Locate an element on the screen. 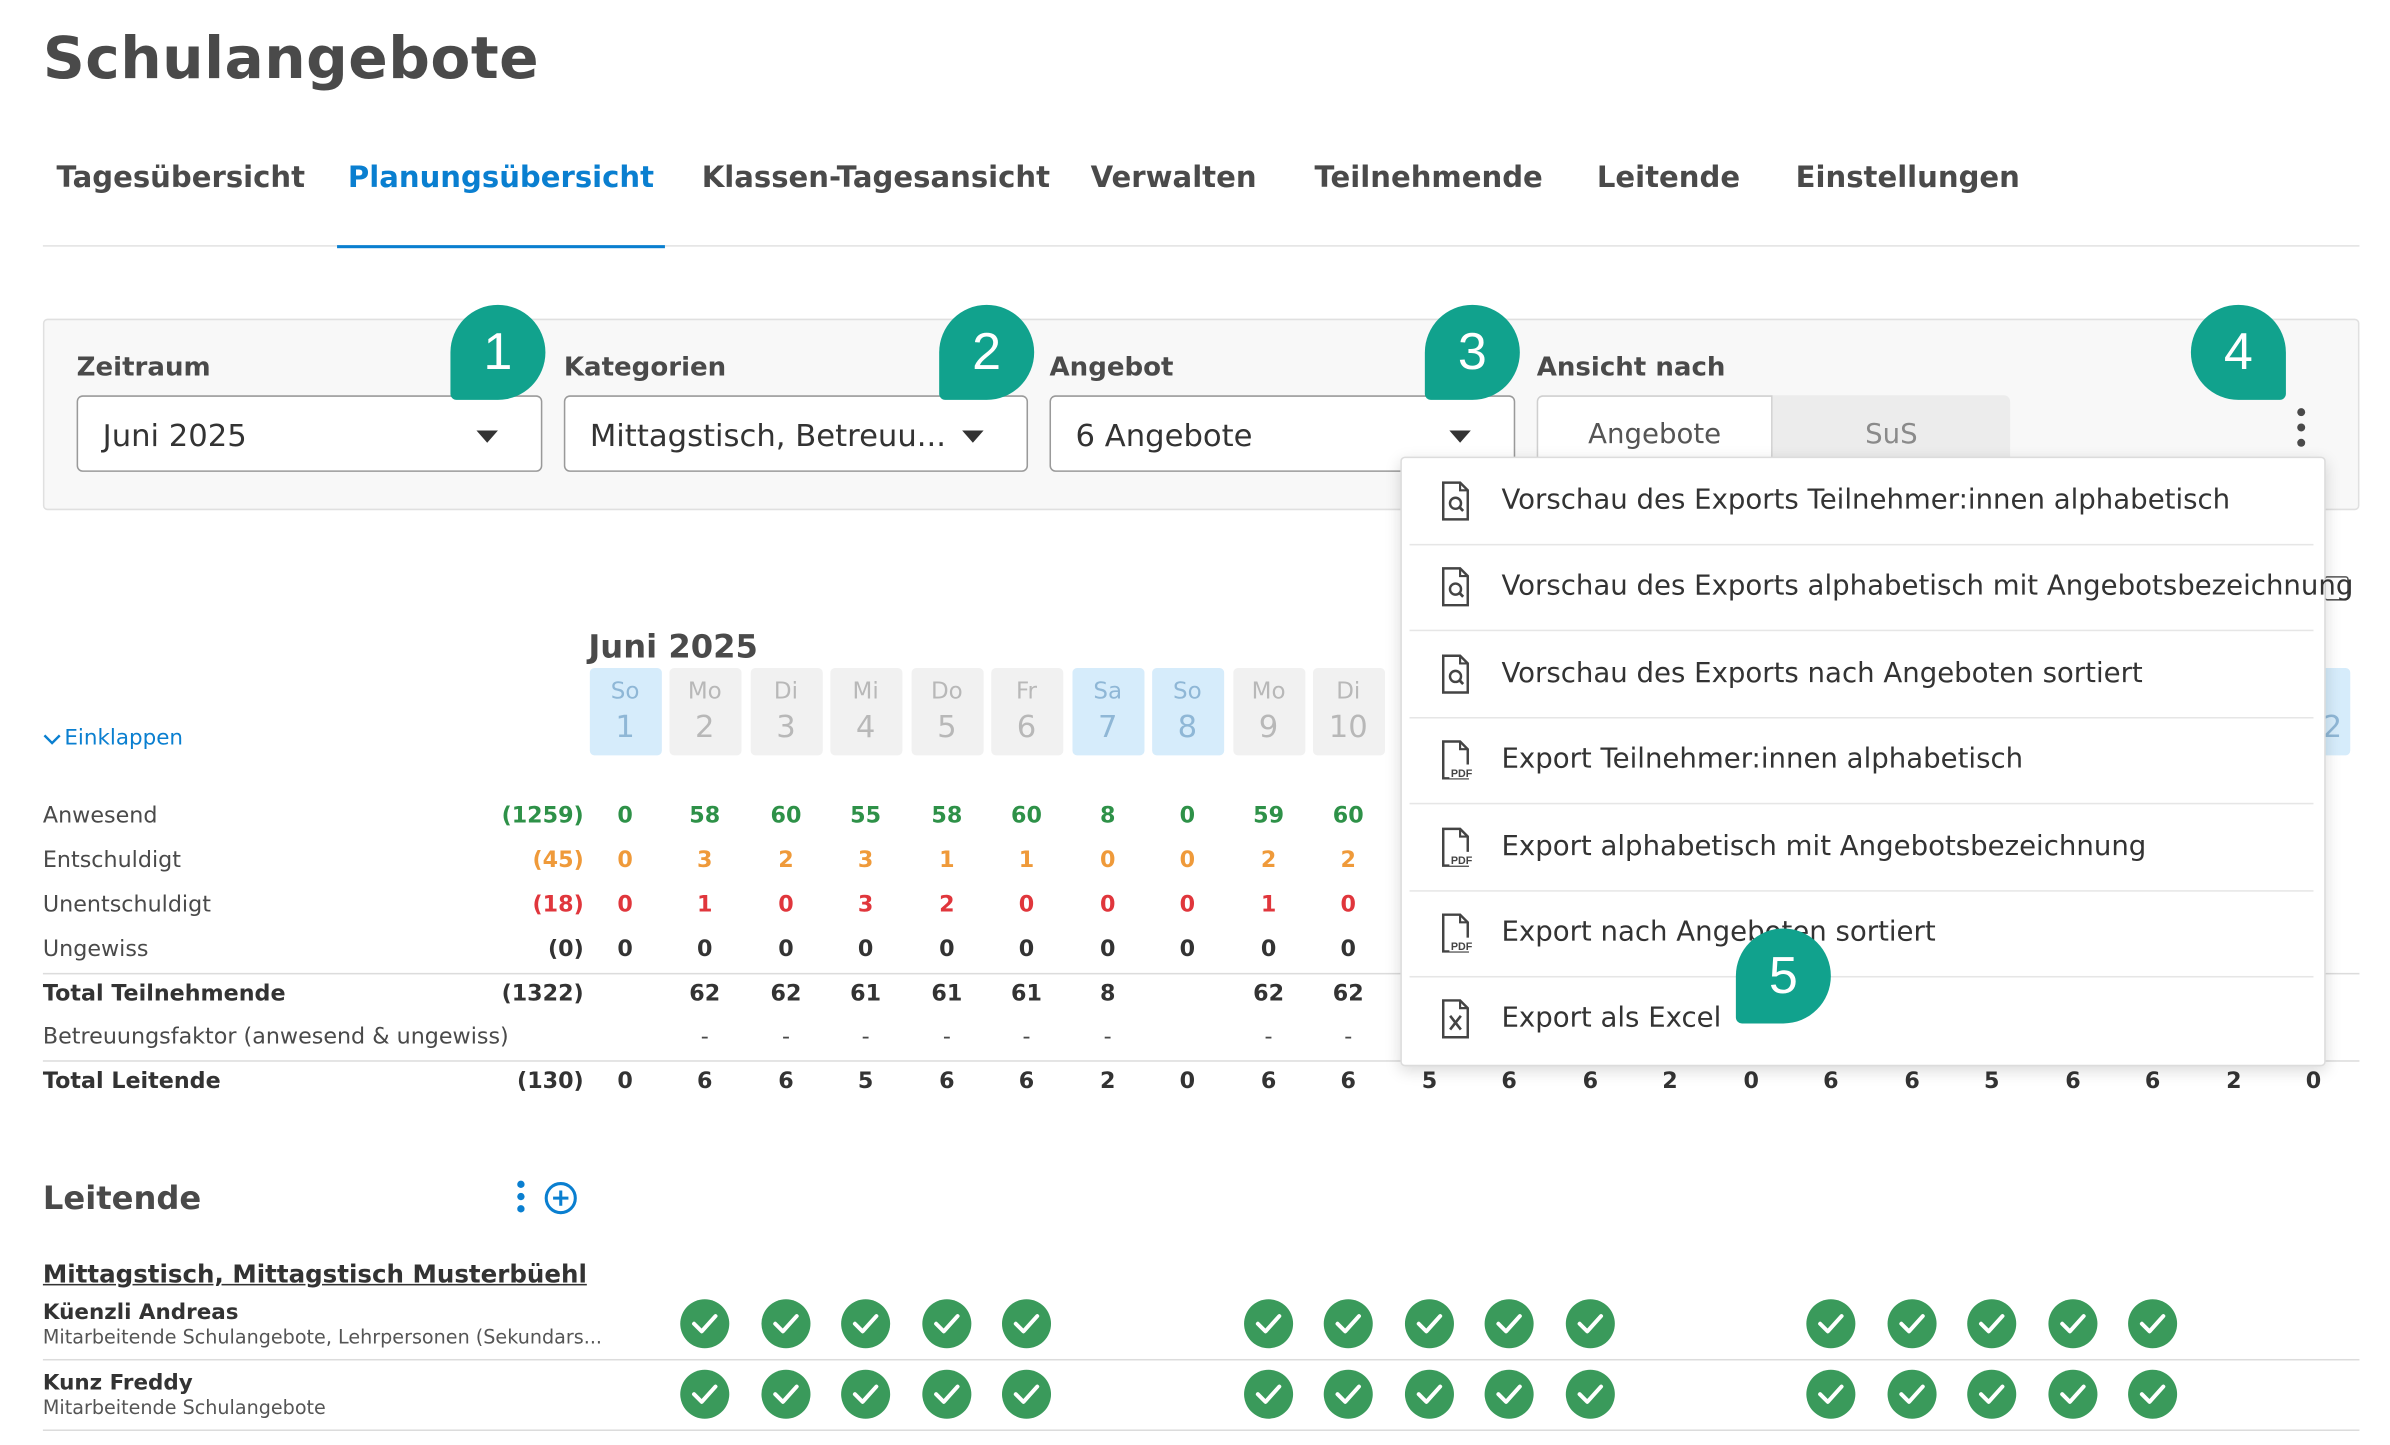 This screenshot has width=2390, height=1445. day-header: Di 3 is located at coordinates (785, 711).